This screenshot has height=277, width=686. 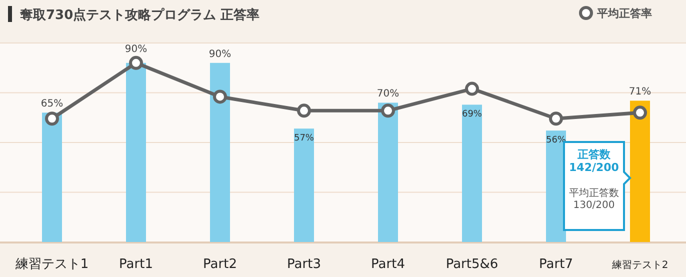 I want to click on annotation: 正答数 142/200, so click(x=594, y=161).